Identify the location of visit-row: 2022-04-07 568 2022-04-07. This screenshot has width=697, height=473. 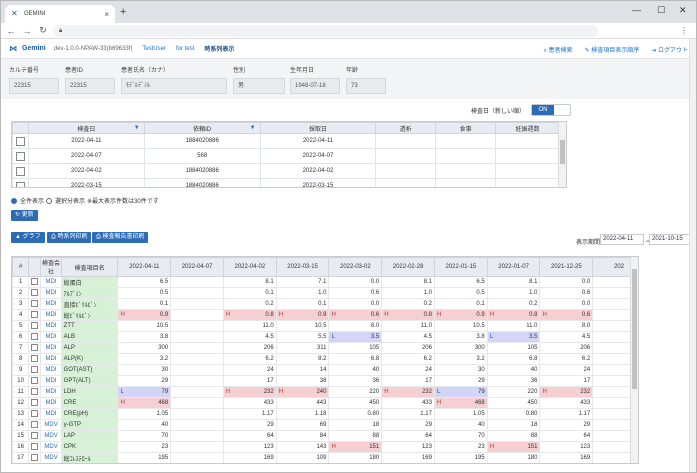
(286, 156).